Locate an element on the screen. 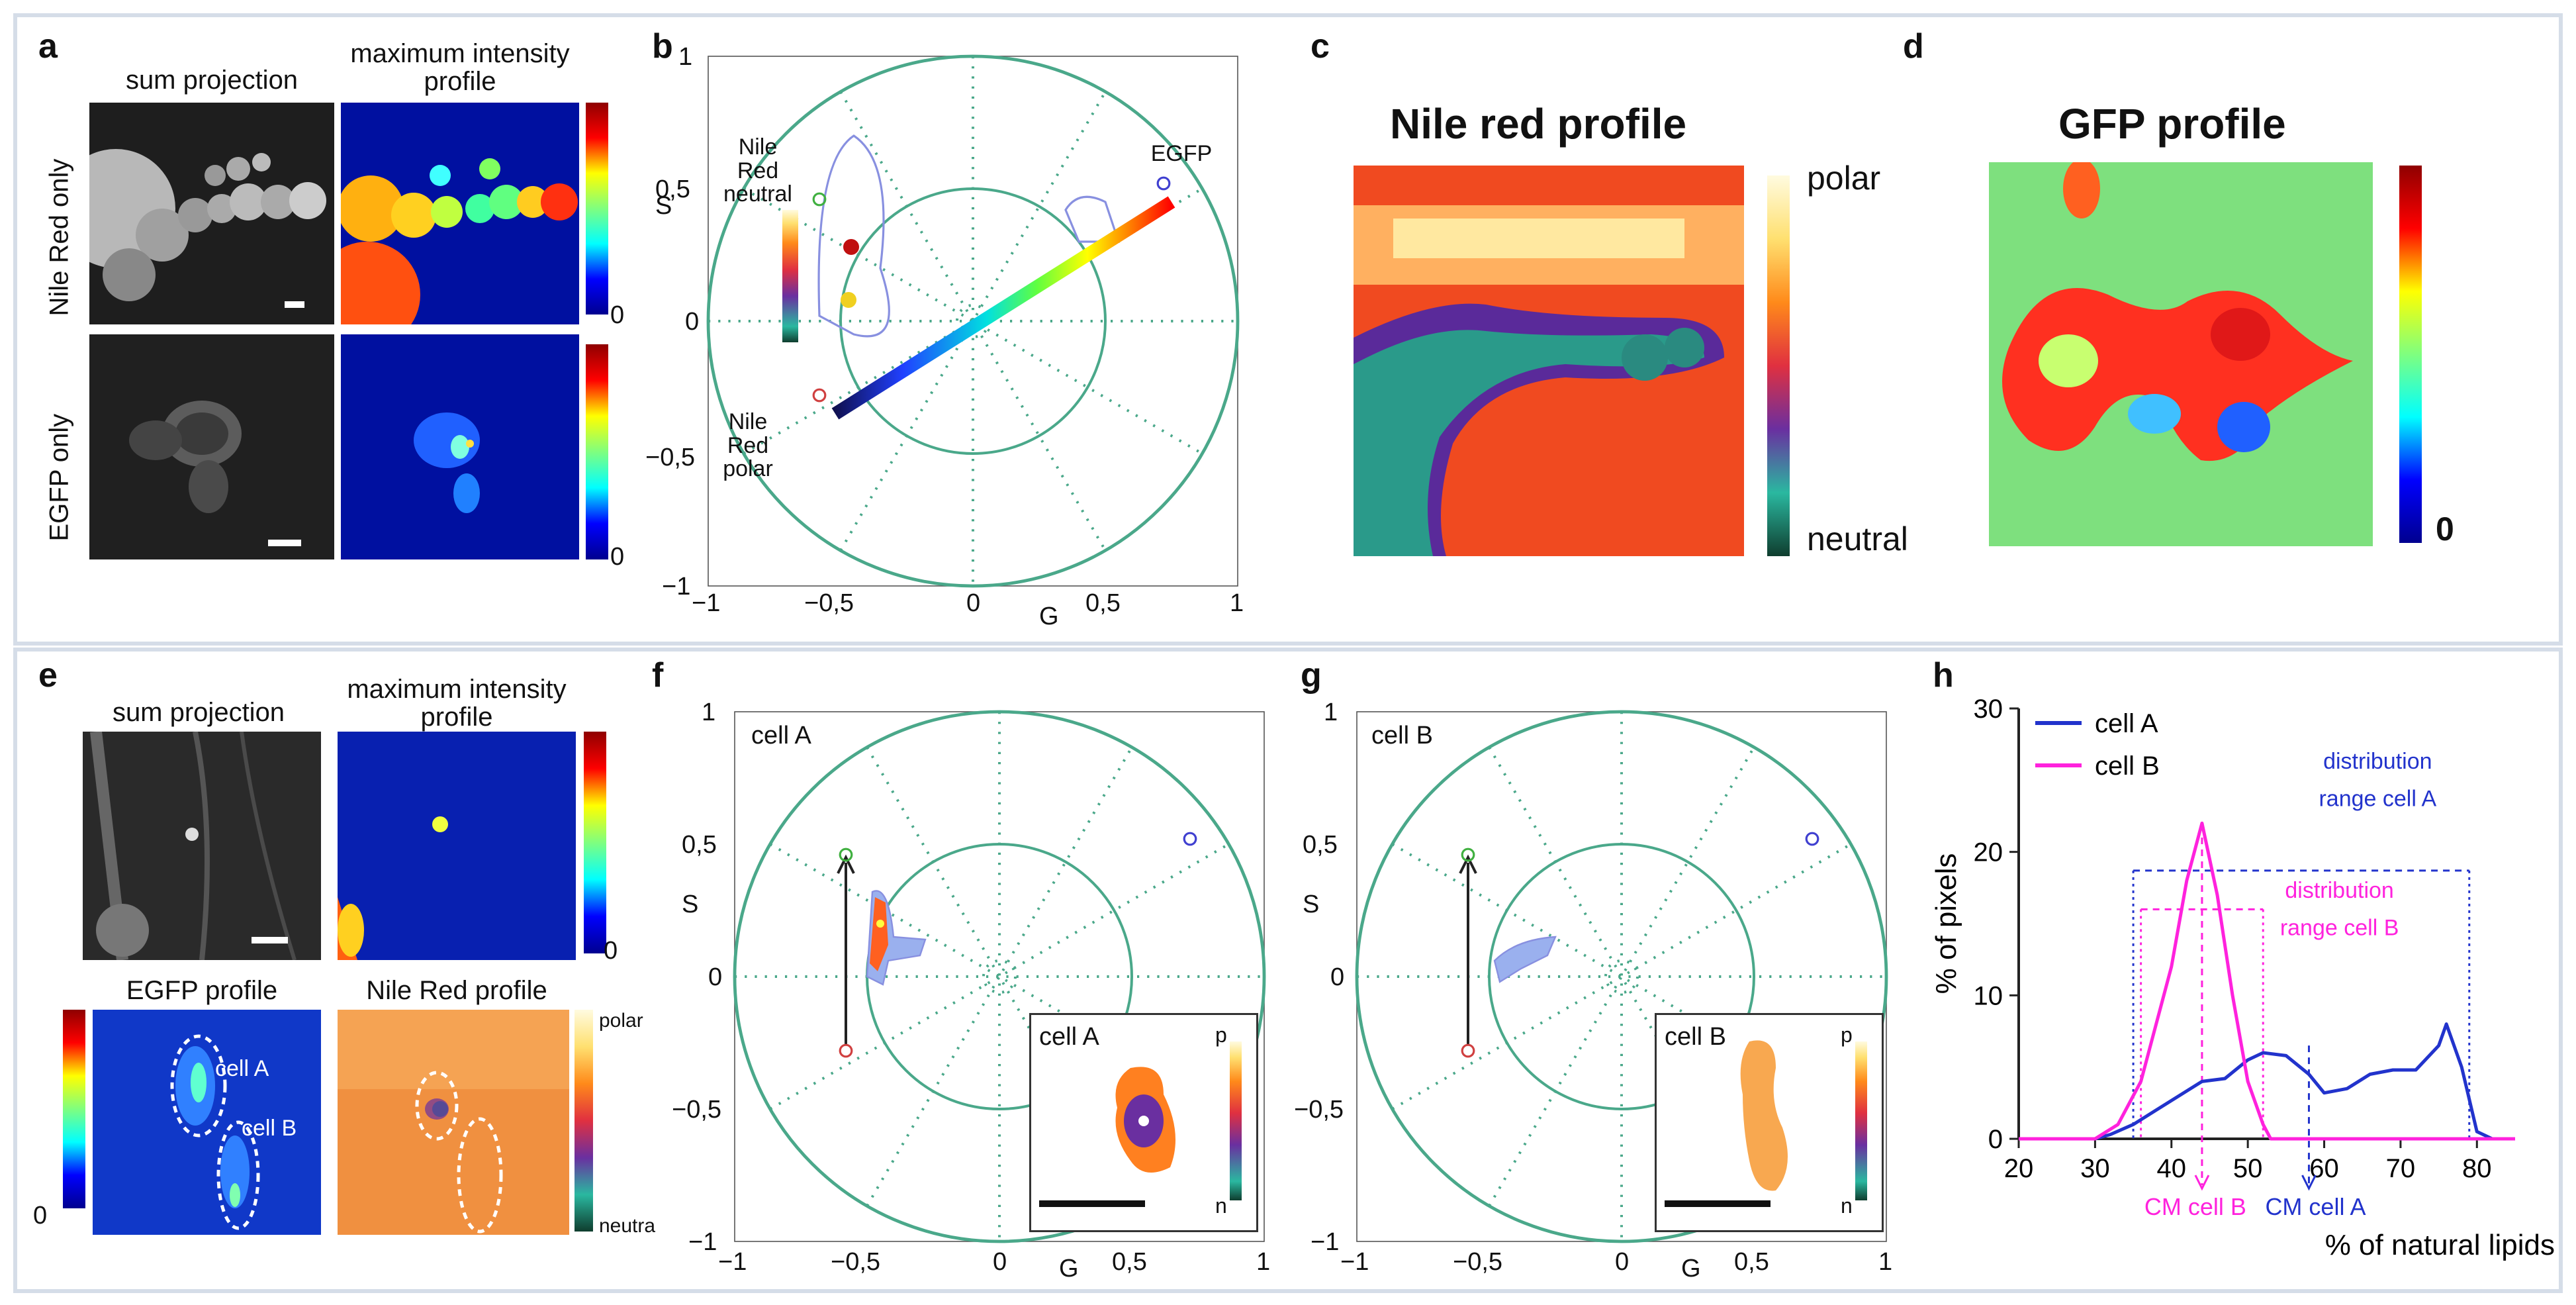  panel-f-label: f is located at coordinates (658, 675).